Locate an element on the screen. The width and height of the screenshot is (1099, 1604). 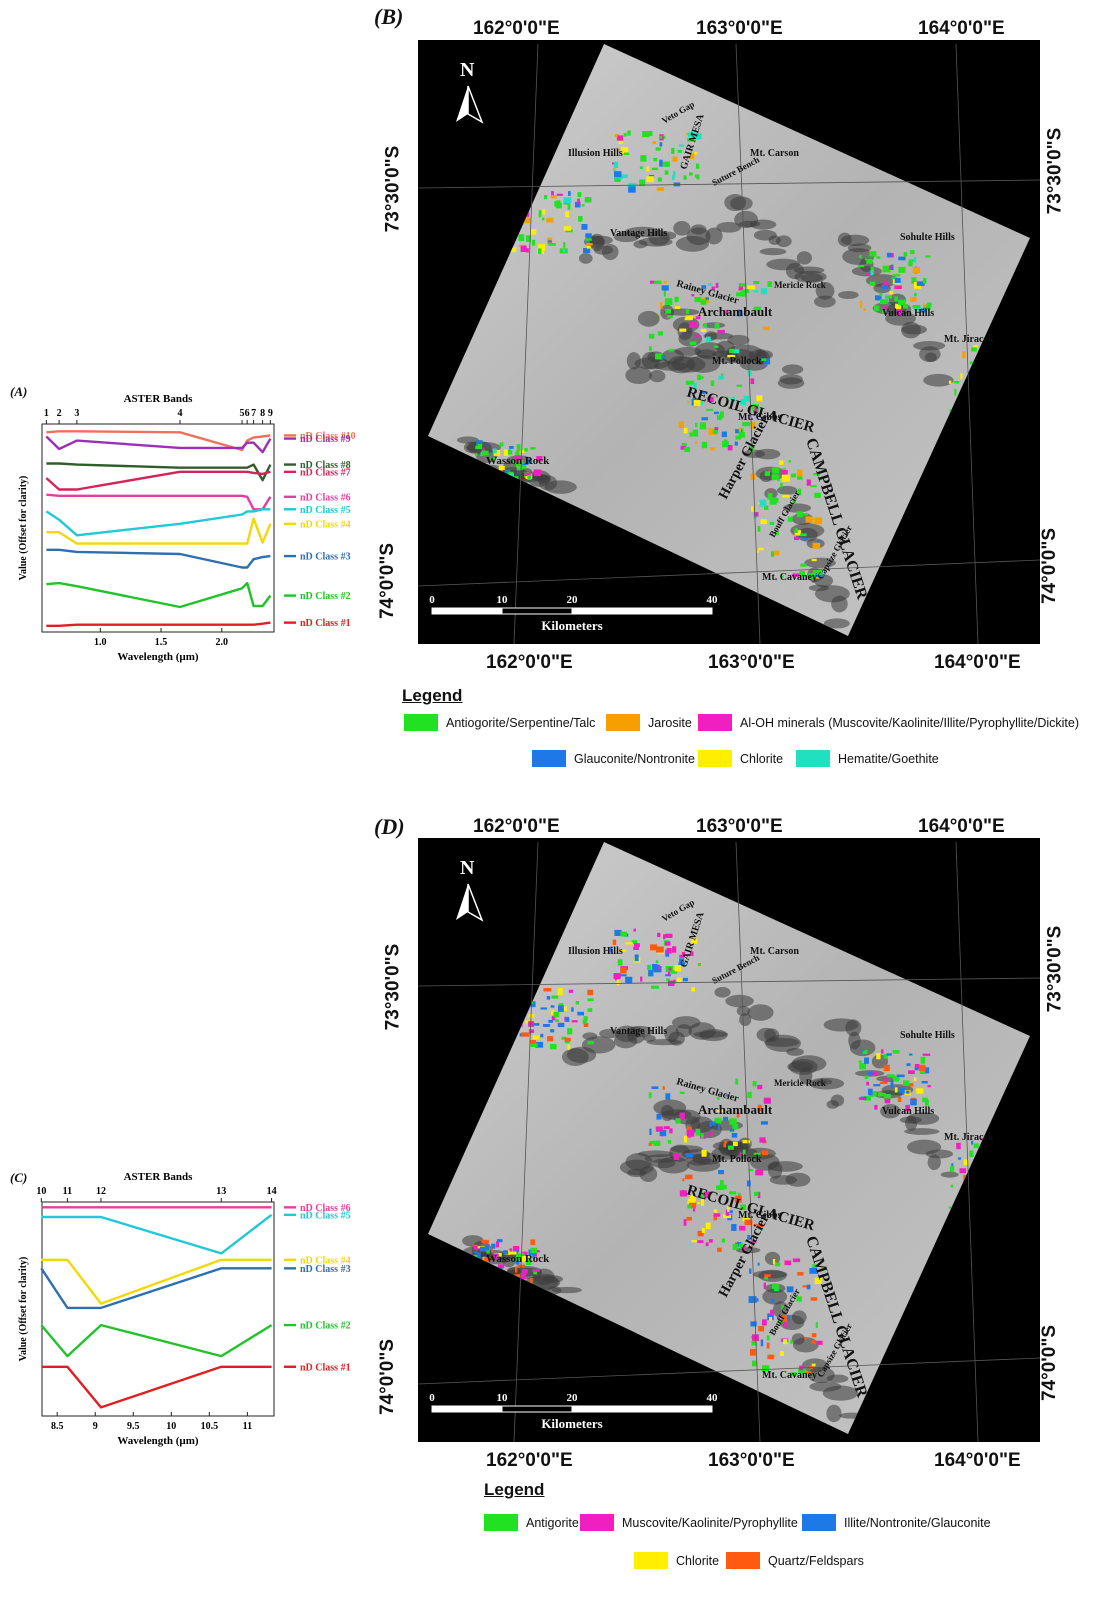
bottom-lon-2: 163°0'0"E is located at coordinates (751, 1460).